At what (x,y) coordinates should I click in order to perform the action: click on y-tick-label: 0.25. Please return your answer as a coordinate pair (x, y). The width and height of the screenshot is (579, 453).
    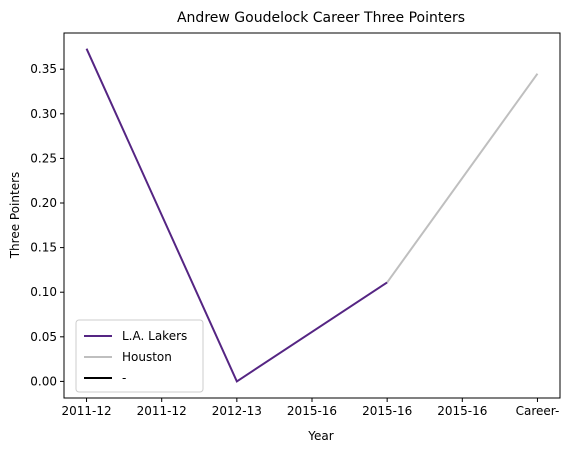
    Looking at the image, I should click on (43, 158).